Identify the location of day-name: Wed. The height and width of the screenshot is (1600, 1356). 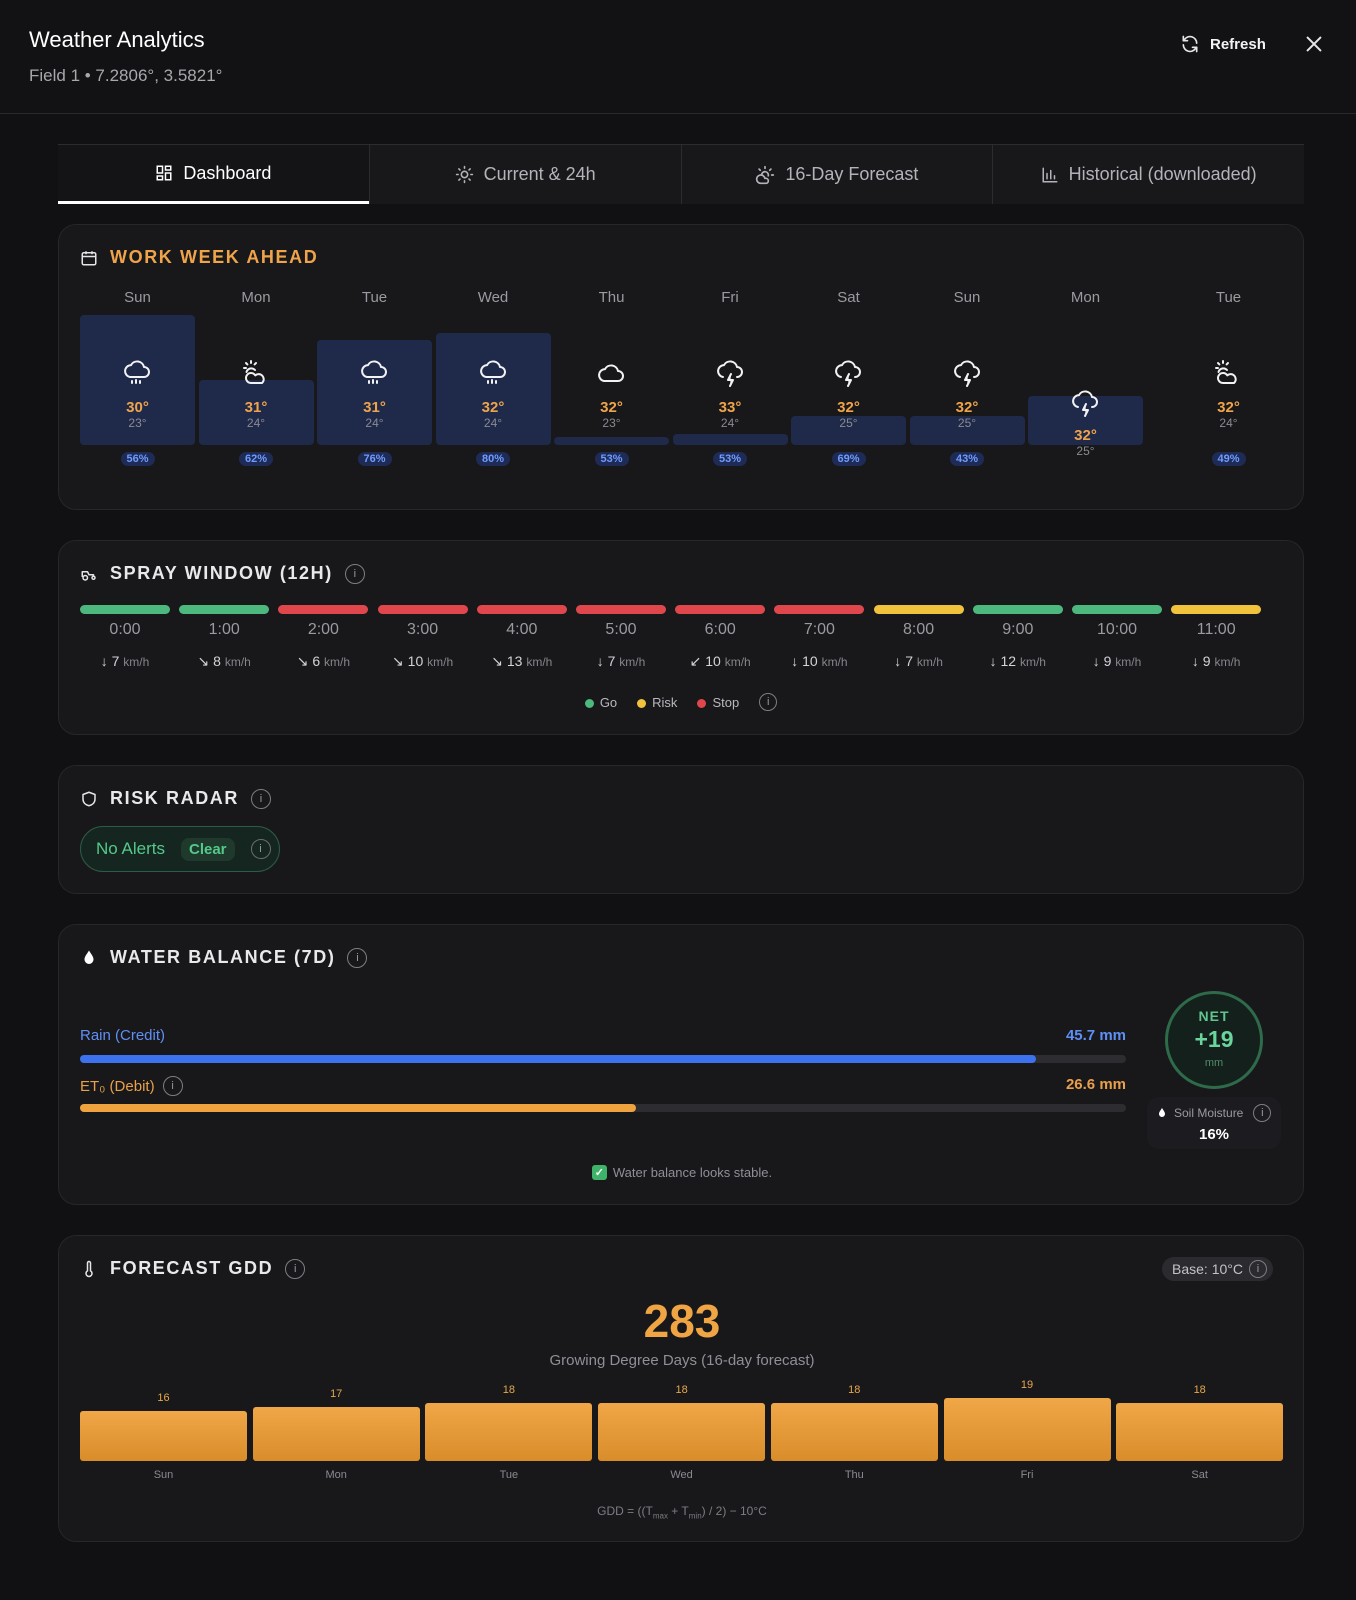
(493, 297).